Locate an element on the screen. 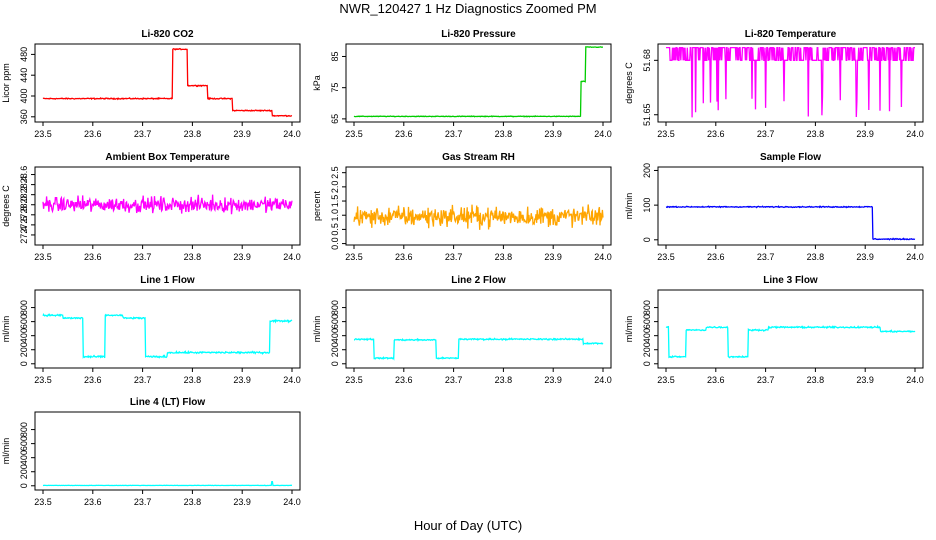 The image size is (936, 540). y-tick-label: 85 is located at coordinates (335, 56).